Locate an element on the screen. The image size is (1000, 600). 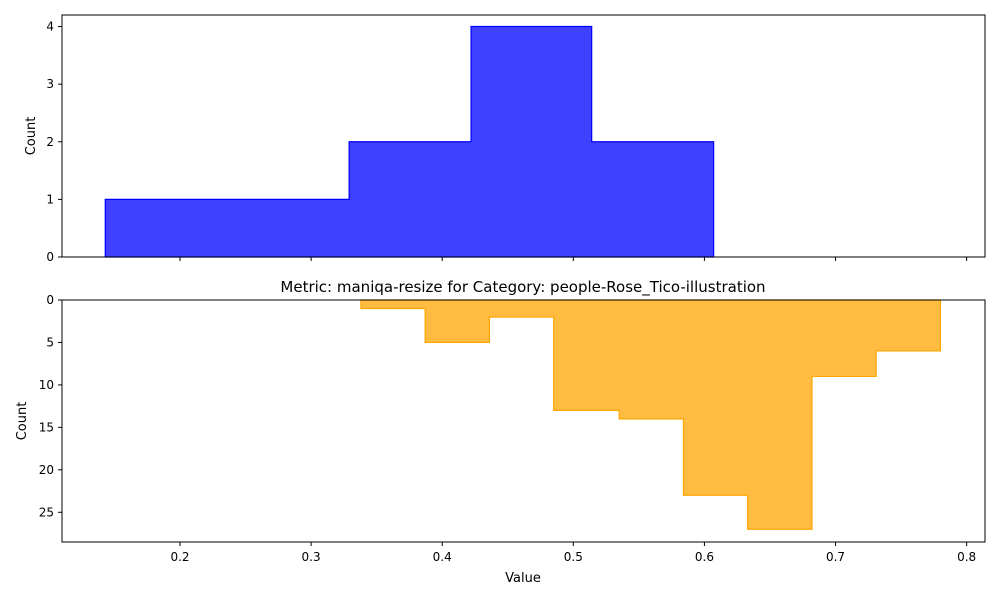
y-tick-label: 20 is located at coordinates (46, 470).